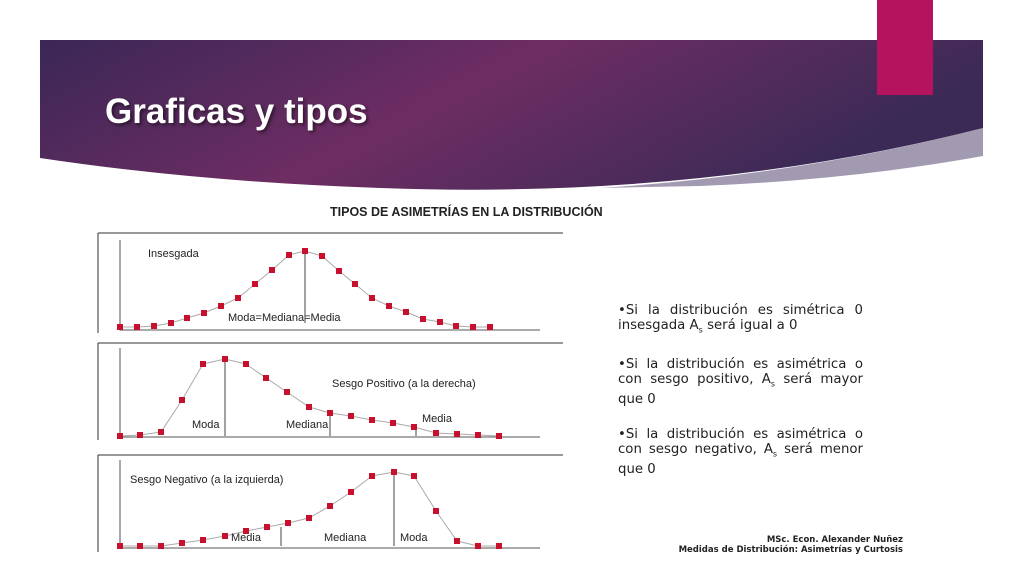 The image size is (1024, 576). What do you see at coordinates (466, 211) in the screenshot?
I see `figure-title: TIPOS DE ASIMETRÍAS EN LA DISTRIBUCIÓN` at bounding box center [466, 211].